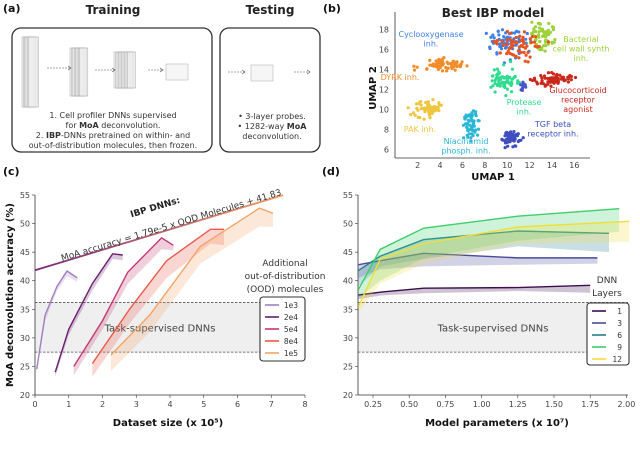  What do you see at coordinates (493, 327) in the screenshot?
I see `baseline-band` at bounding box center [493, 327].